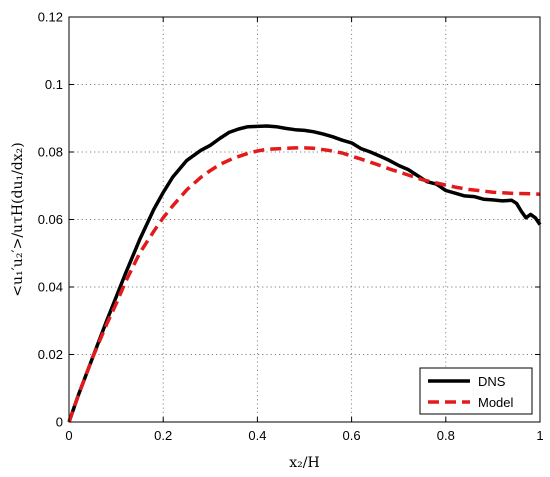  I want to click on y-axis-label: <u₁′u₂′>/uτH(du₁/dx₂), so click(18, 219).